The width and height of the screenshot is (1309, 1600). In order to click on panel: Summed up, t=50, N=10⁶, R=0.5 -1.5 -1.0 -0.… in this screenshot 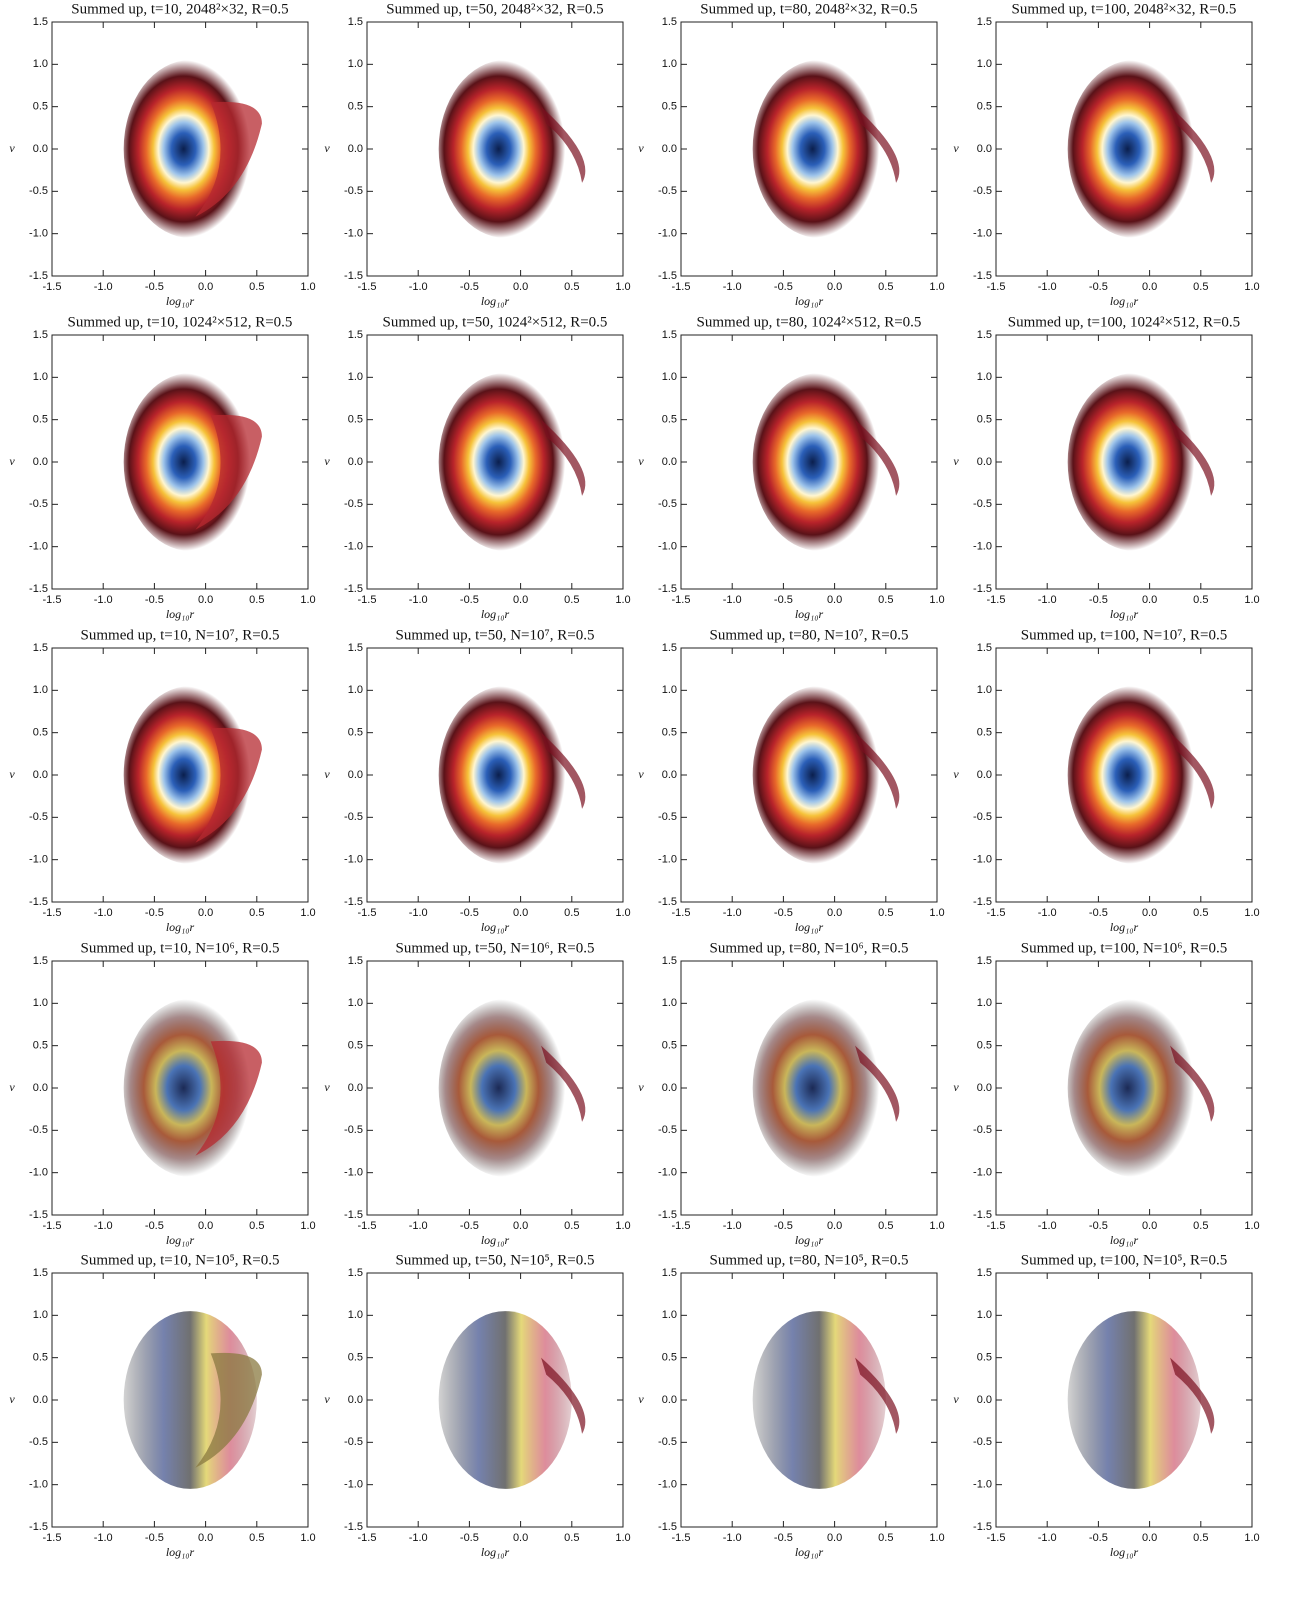, I will do `click(477, 1093)`.